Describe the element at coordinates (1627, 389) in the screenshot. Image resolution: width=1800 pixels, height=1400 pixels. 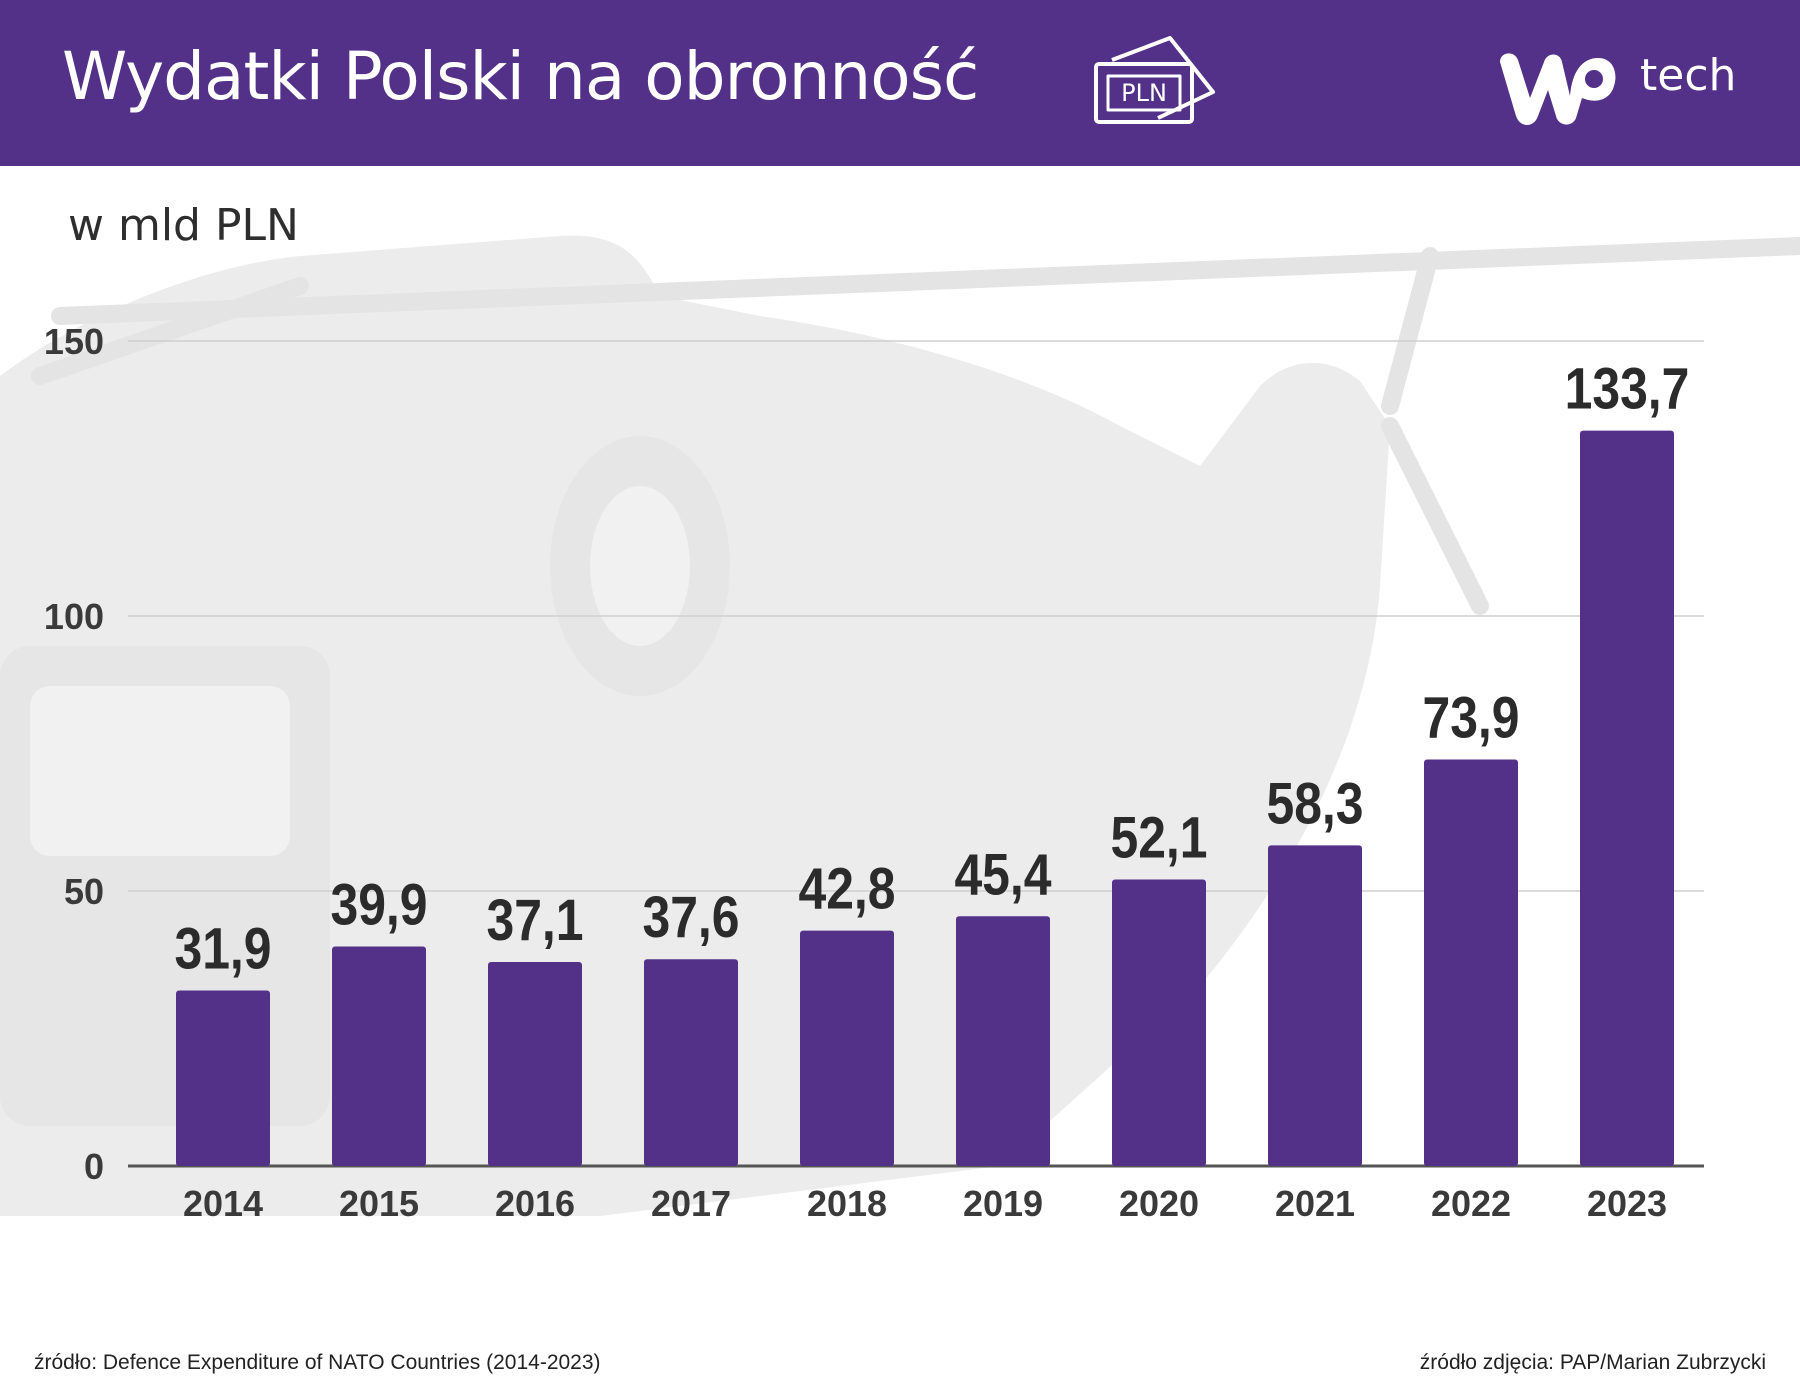
I see `data-label-2023: 133,7` at that location.